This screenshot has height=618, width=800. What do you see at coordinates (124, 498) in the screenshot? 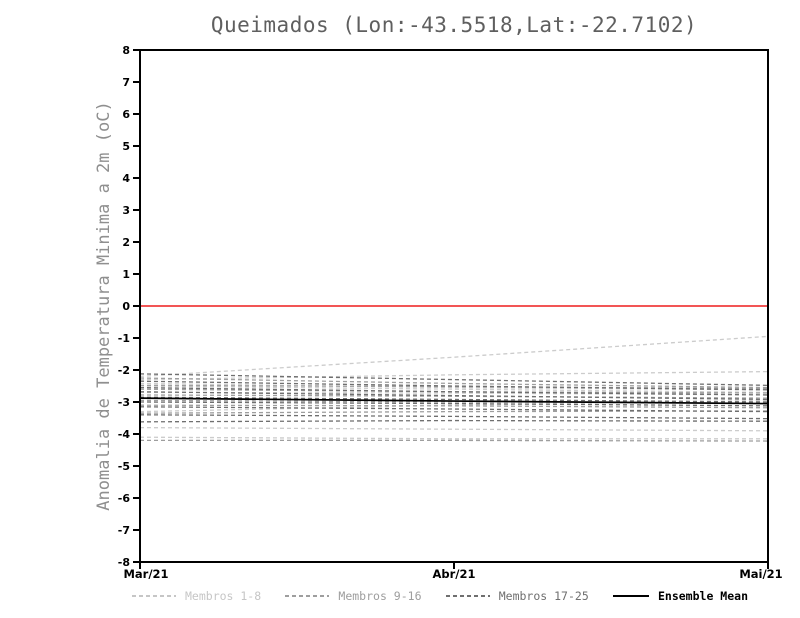
I see `y-tick-label: -6` at bounding box center [124, 498].